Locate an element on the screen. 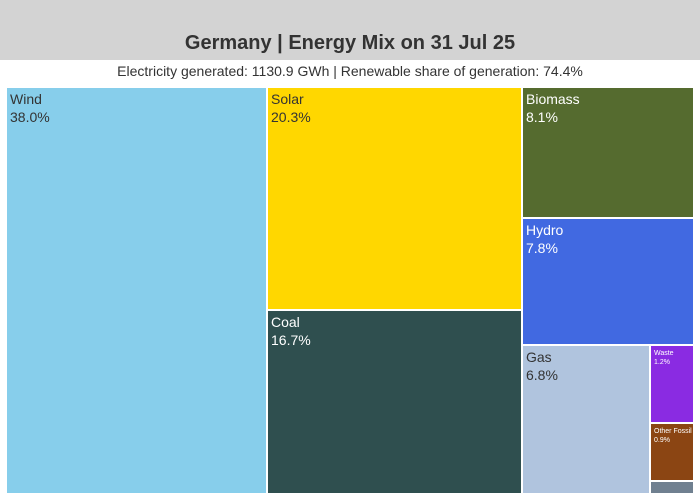 This screenshot has height=500, width=700. tile-label-wind: Wind is located at coordinates (26, 99).